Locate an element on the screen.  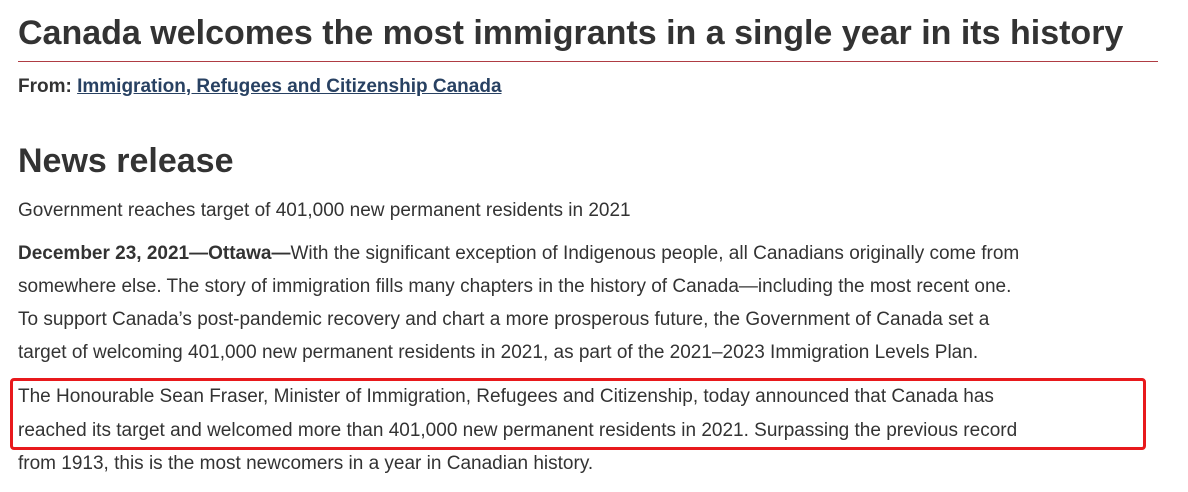
section-heading: News release is located at coordinates (126, 161).